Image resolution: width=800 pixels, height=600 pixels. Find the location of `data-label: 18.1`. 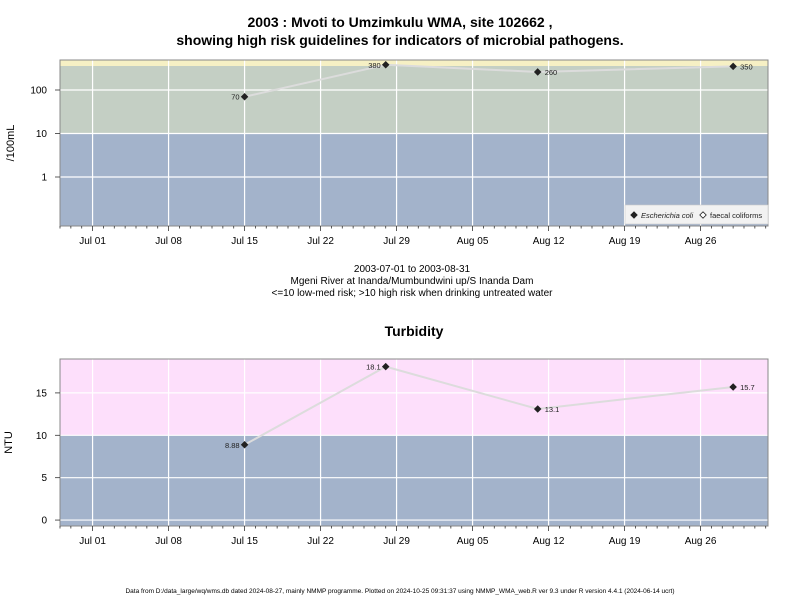

data-label: 18.1 is located at coordinates (373, 367).